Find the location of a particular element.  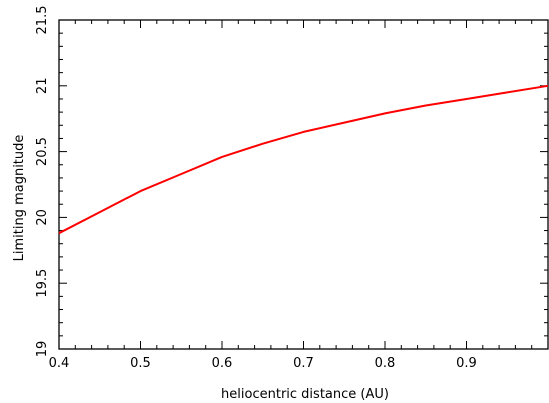

y-tick-label: 19 is located at coordinates (42, 349).